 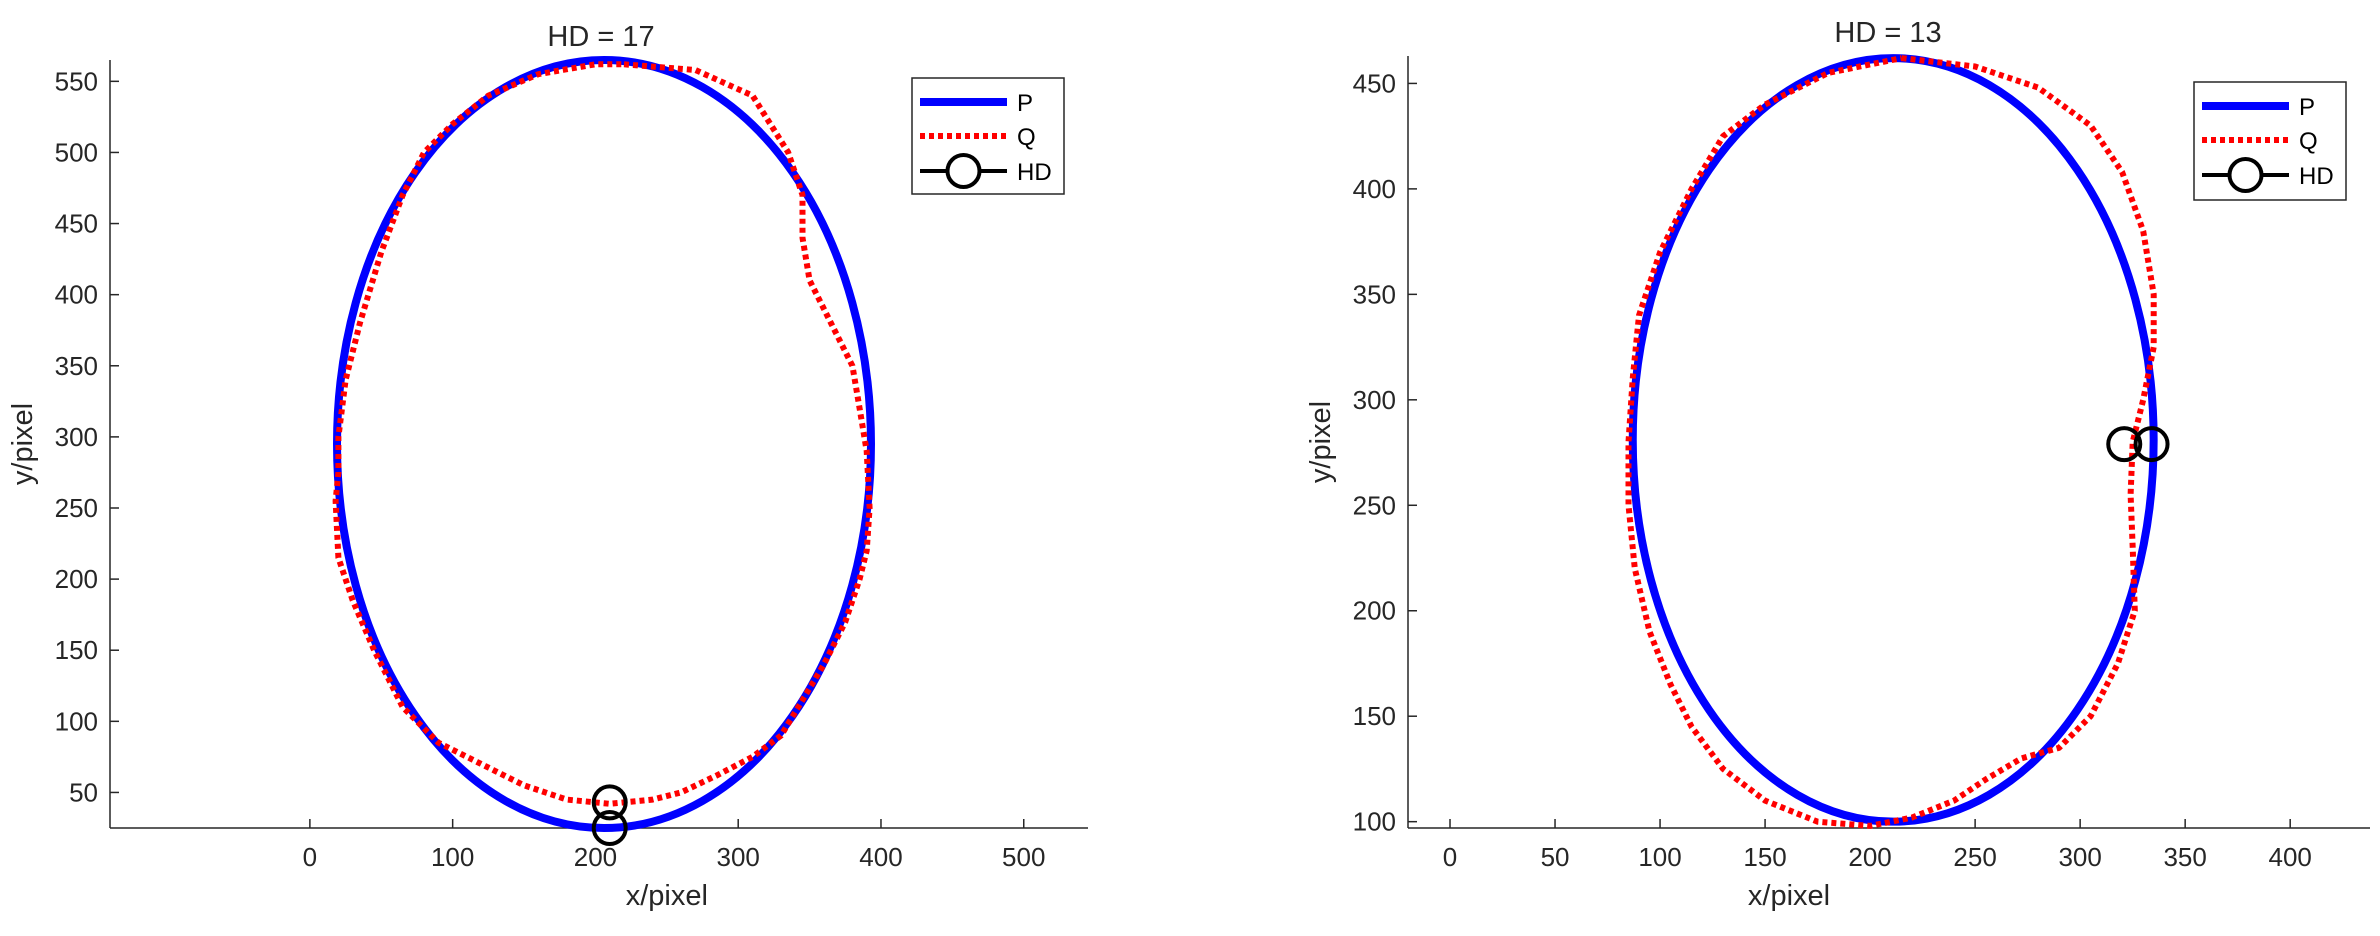 I want to click on x-tick-label: 500, so click(x=1023, y=857).